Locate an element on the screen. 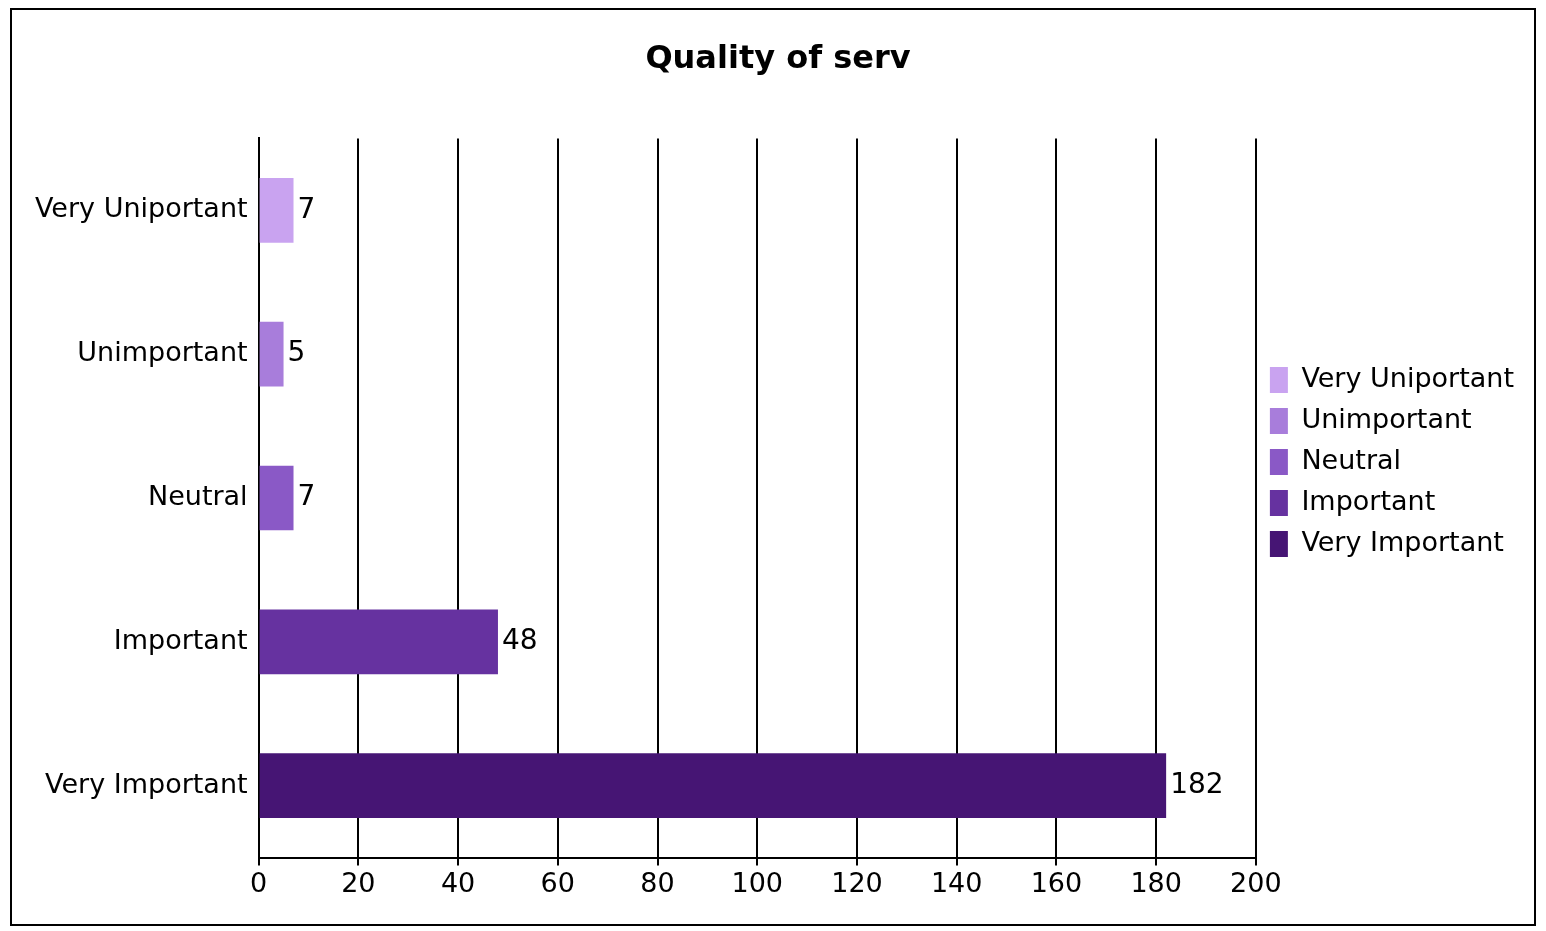  x-tick-label: 180 is located at coordinates (1156, 882).